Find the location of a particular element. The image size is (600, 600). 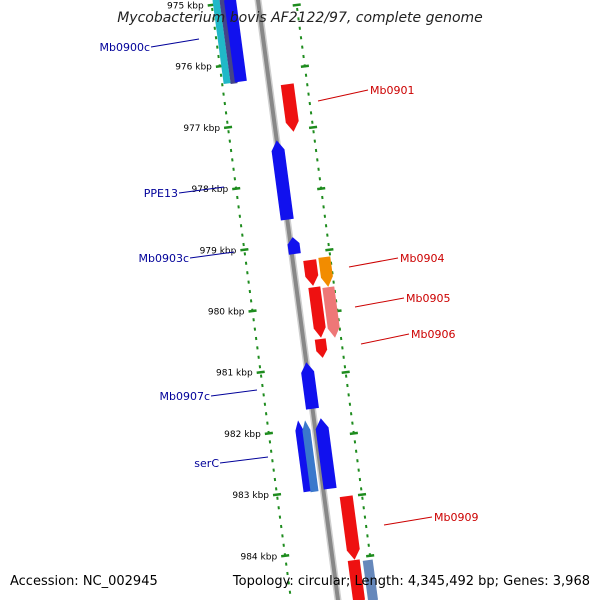

gene-label-mb0909: Mb0909 is located at coordinates (456, 517).